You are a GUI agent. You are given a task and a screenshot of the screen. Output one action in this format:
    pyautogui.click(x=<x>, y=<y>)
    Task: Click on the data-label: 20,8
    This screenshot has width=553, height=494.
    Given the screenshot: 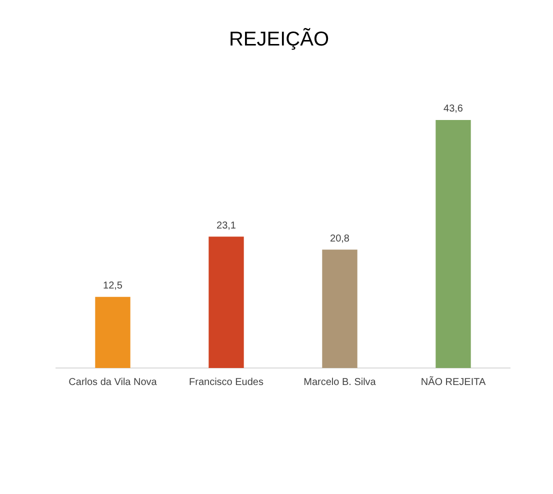 What is the action you would take?
    pyautogui.click(x=340, y=238)
    